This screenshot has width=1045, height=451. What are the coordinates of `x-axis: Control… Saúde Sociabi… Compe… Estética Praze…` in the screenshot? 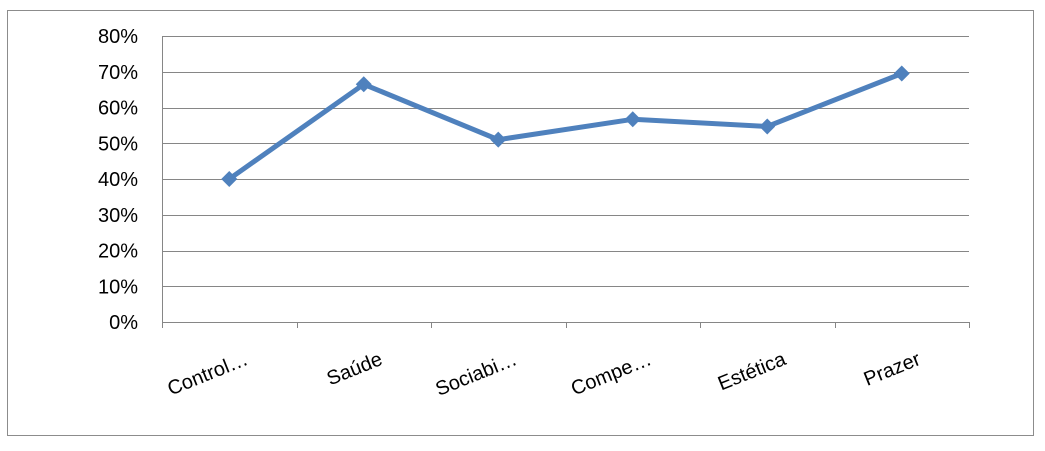 It's located at (566, 361).